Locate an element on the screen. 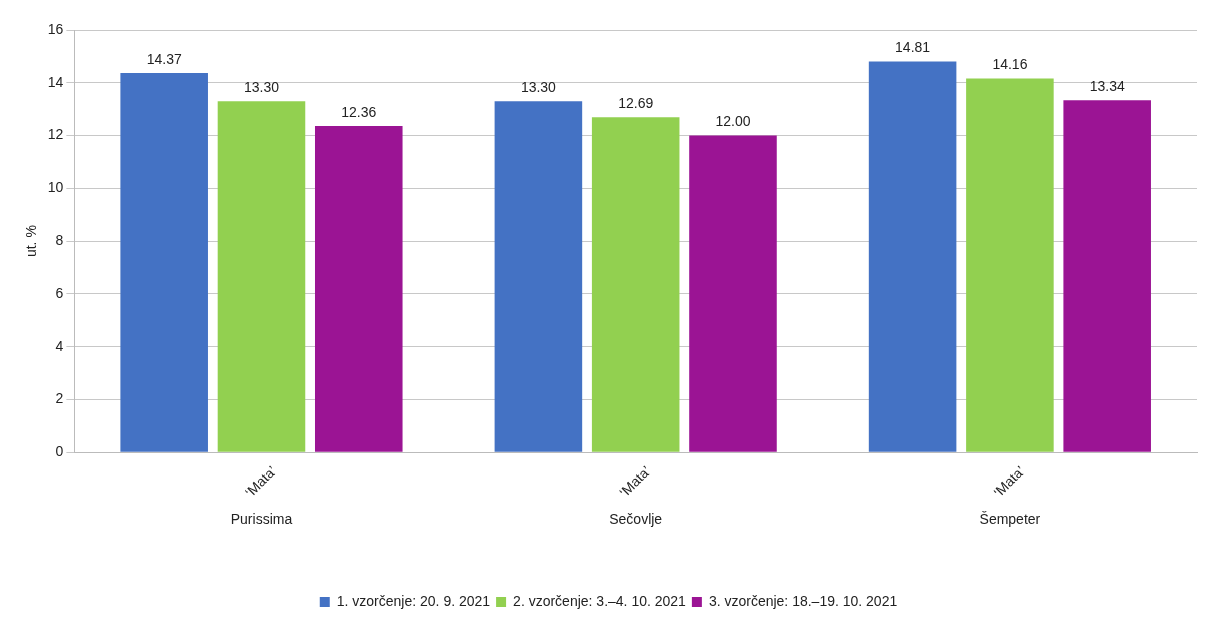 This screenshot has height=619, width=1217. data-label: 14.37 is located at coordinates (164, 58).